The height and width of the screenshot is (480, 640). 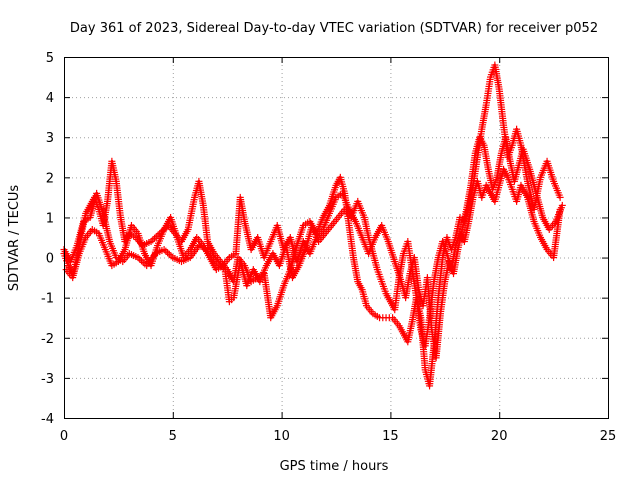 I want to click on y-axis-label: SDTVAR / TECUs, so click(x=14, y=238).